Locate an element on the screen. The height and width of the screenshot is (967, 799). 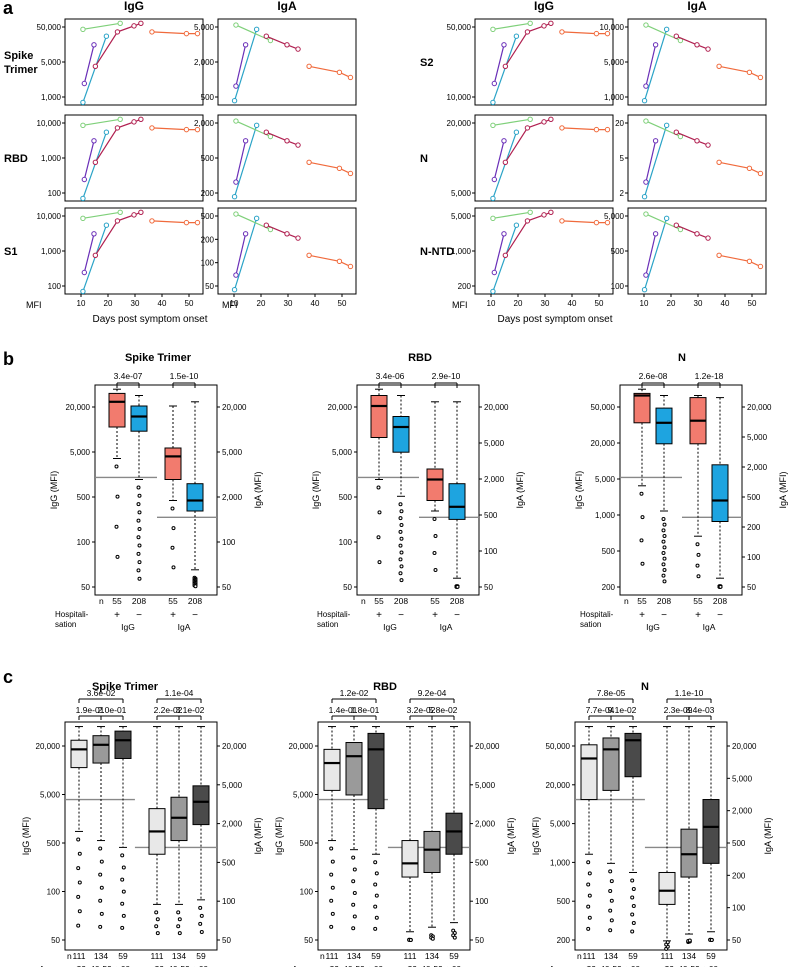
y-axis-label: IgG (MFI) is located at coordinates (316, 490).